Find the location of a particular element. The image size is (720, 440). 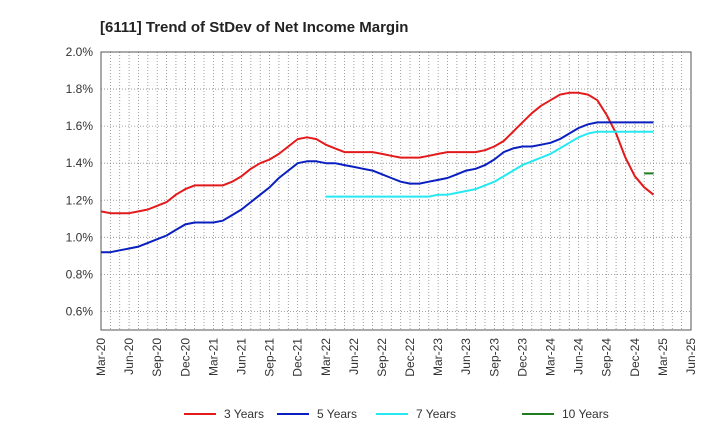

y-axis-ticks: 0.6% 0.8% 1.0% 1.2% 1.4% 1.6% 1.8% 2.0% is located at coordinates (80, 181).